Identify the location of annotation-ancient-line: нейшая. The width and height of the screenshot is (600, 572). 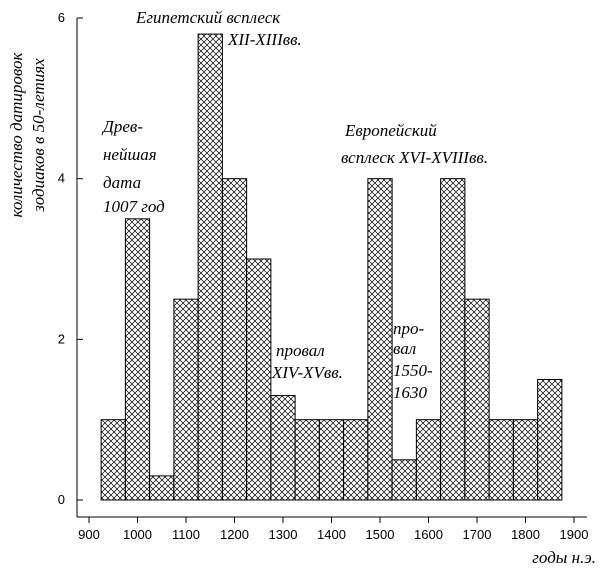
(130, 154).